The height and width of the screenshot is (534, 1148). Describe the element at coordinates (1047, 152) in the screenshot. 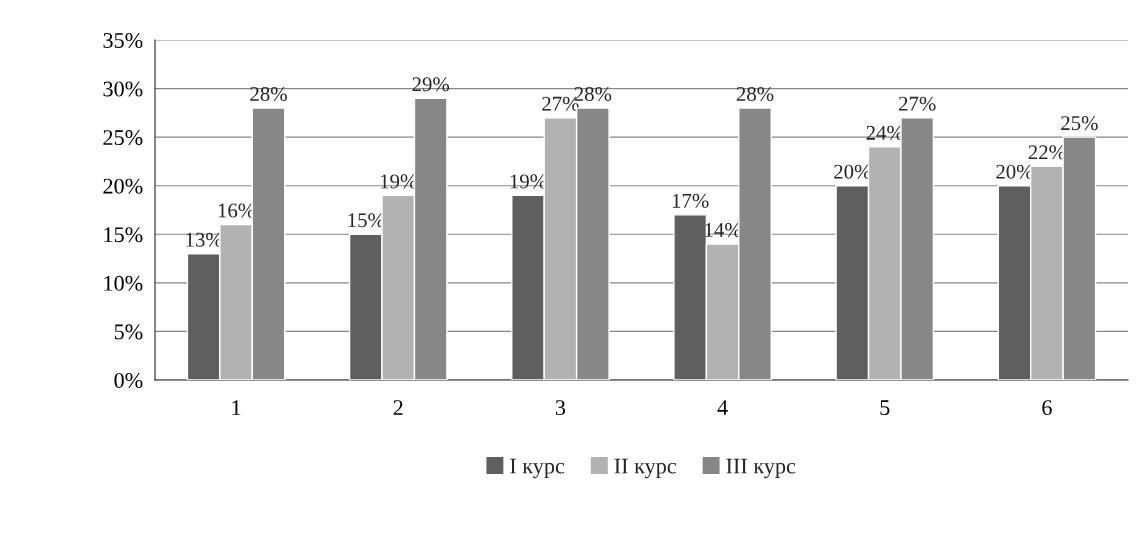

I see `data-label: 22%` at that location.